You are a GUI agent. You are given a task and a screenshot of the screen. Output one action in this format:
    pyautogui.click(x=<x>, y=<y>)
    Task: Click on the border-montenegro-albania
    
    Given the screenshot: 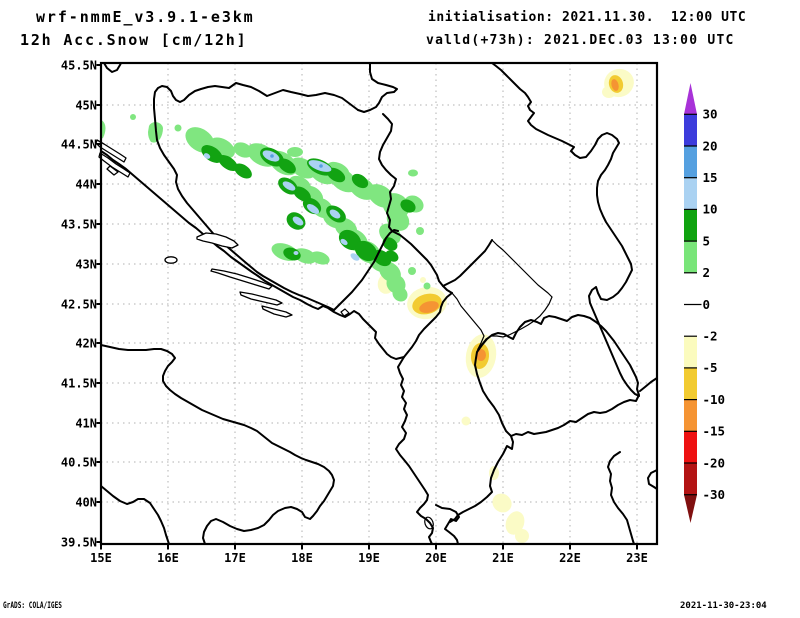 What is the action you would take?
    pyautogui.click(x=428, y=325)
    